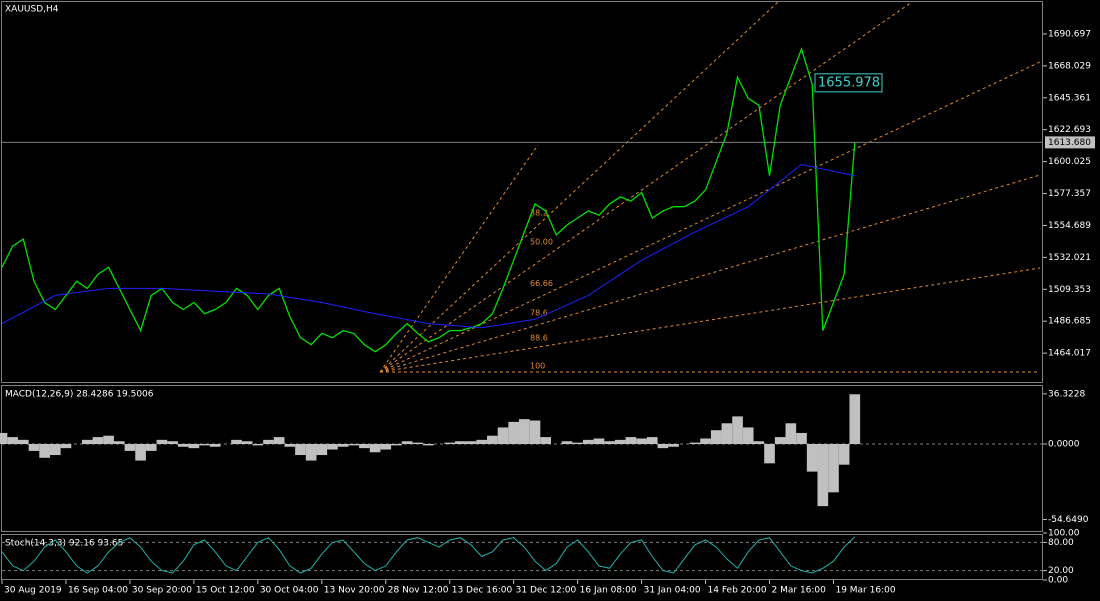 The height and width of the screenshot is (601, 1100). Describe the element at coordinates (459, 258) in the screenshot. I see `fan-line` at that location.